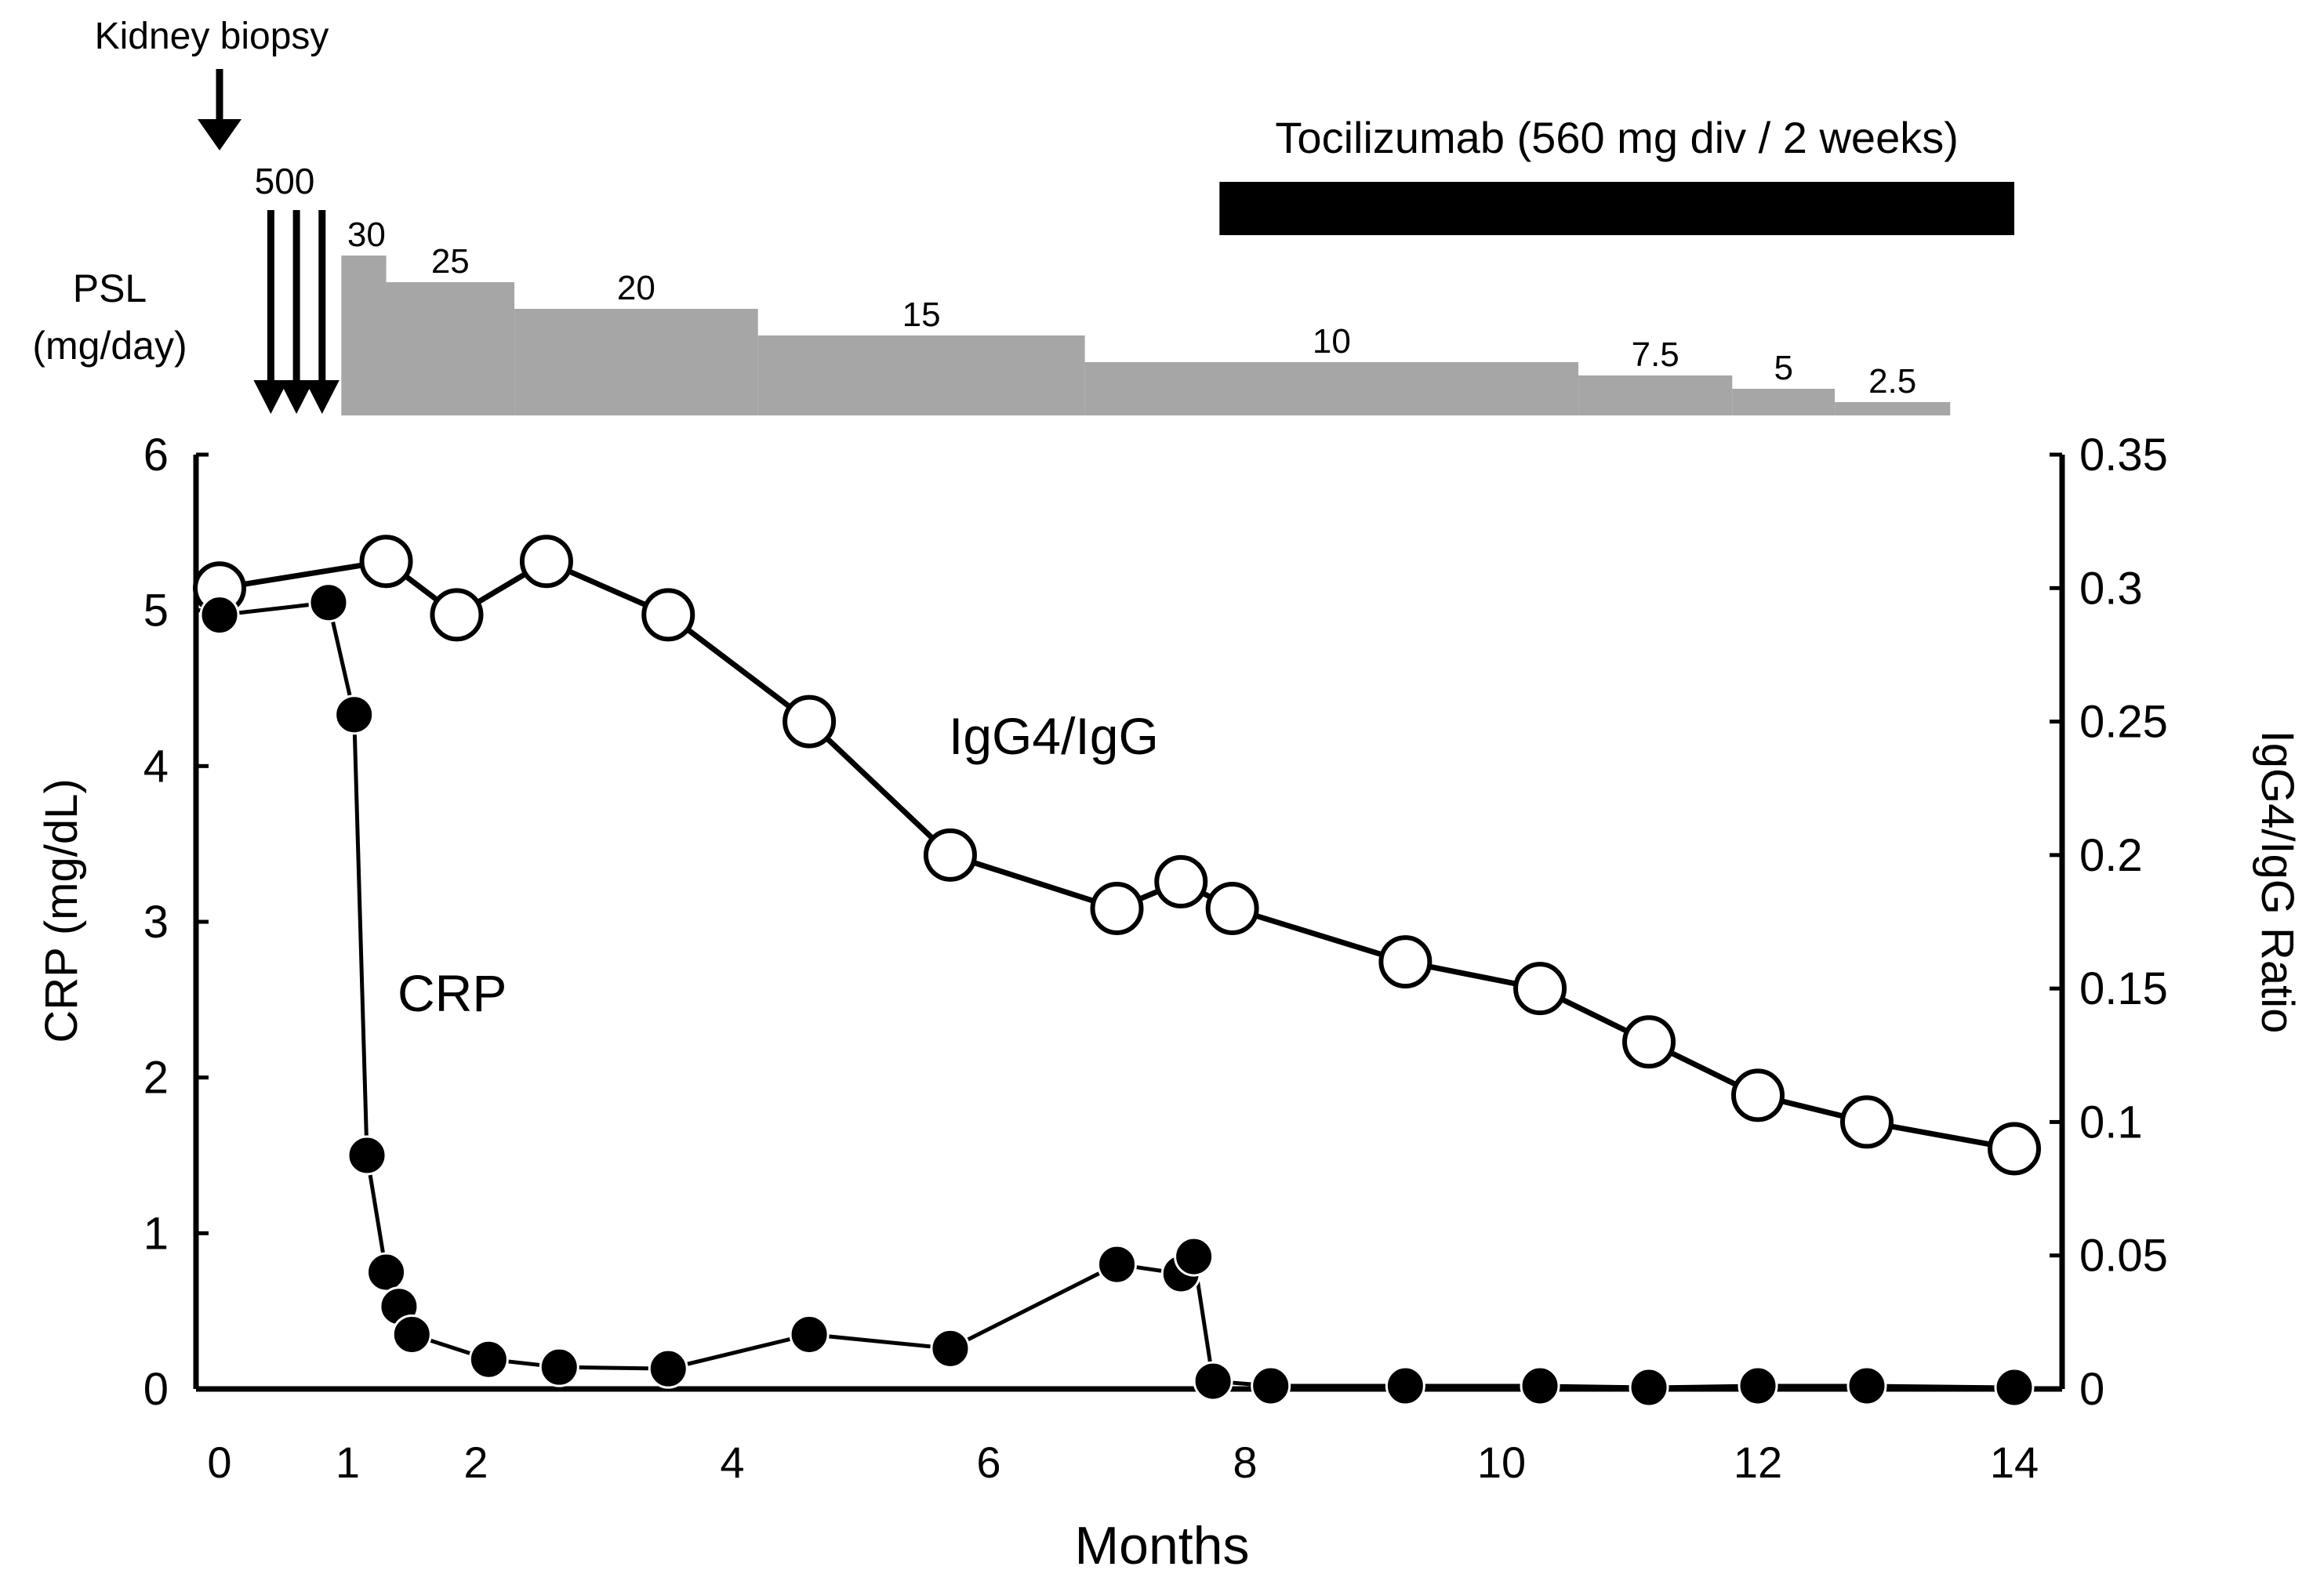 The width and height of the screenshot is (2324, 1581). Describe the element at coordinates (348, 1463) in the screenshot. I see `x-tick-label: 1` at that location.